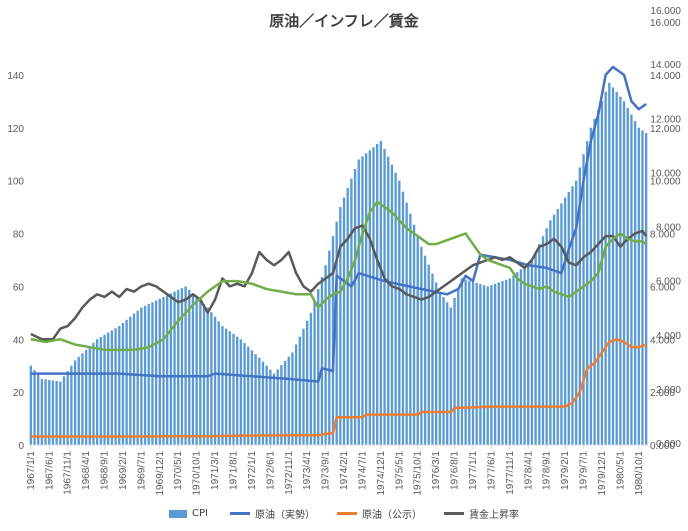 This screenshot has width=688, height=531. What do you see at coordinates (215, 470) in the screenshot?
I see `x-tick-label: 1971/3/1` at bounding box center [215, 470].